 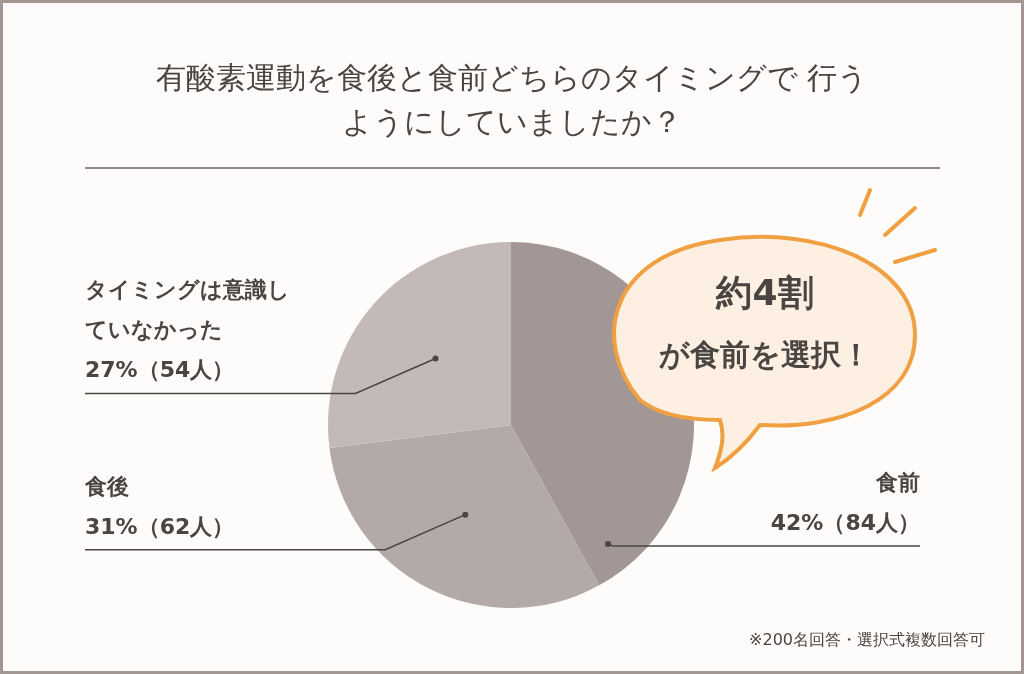 What do you see at coordinates (160, 526) in the screenshot?
I see `data-label: 31%（62人）` at bounding box center [160, 526].